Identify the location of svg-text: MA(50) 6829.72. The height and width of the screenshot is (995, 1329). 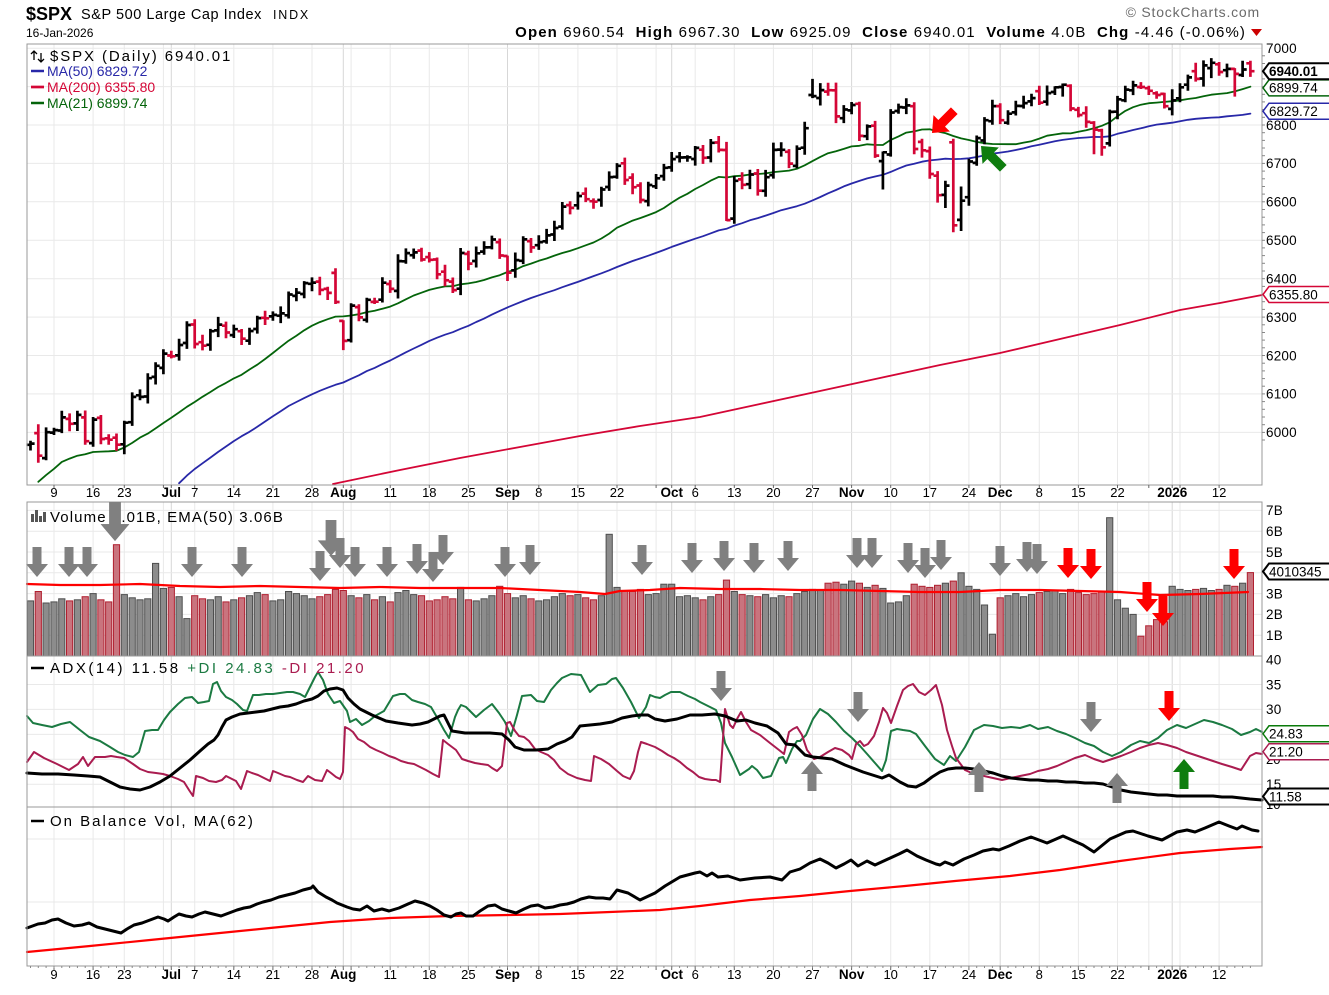
(97, 71).